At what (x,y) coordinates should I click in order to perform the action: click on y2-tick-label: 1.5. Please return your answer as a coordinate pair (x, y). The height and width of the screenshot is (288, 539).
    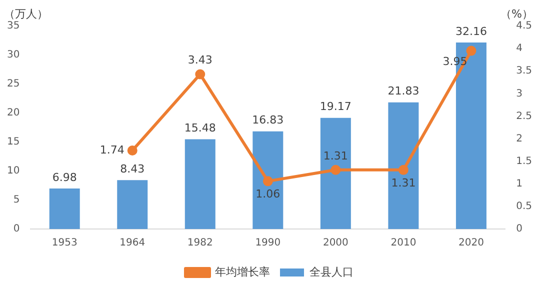
    Looking at the image, I should click on (524, 161).